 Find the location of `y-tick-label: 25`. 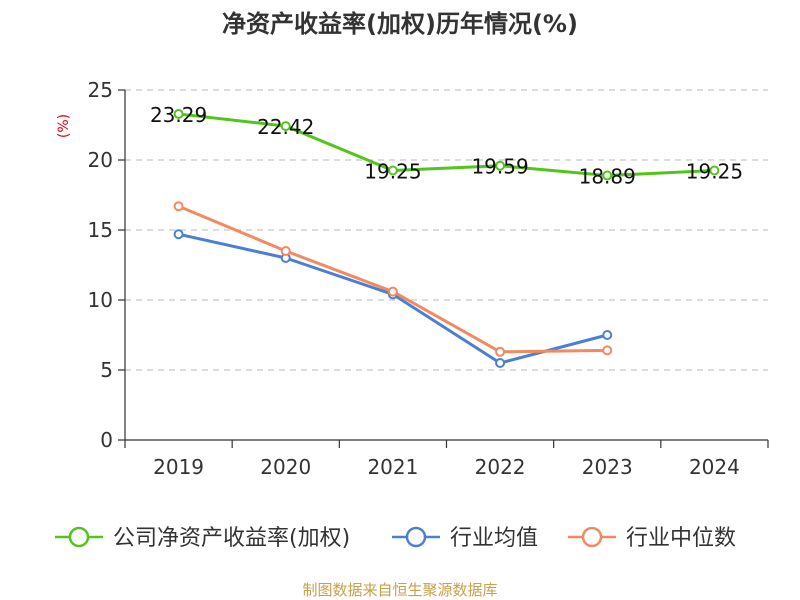

y-tick-label: 25 is located at coordinates (100, 90).